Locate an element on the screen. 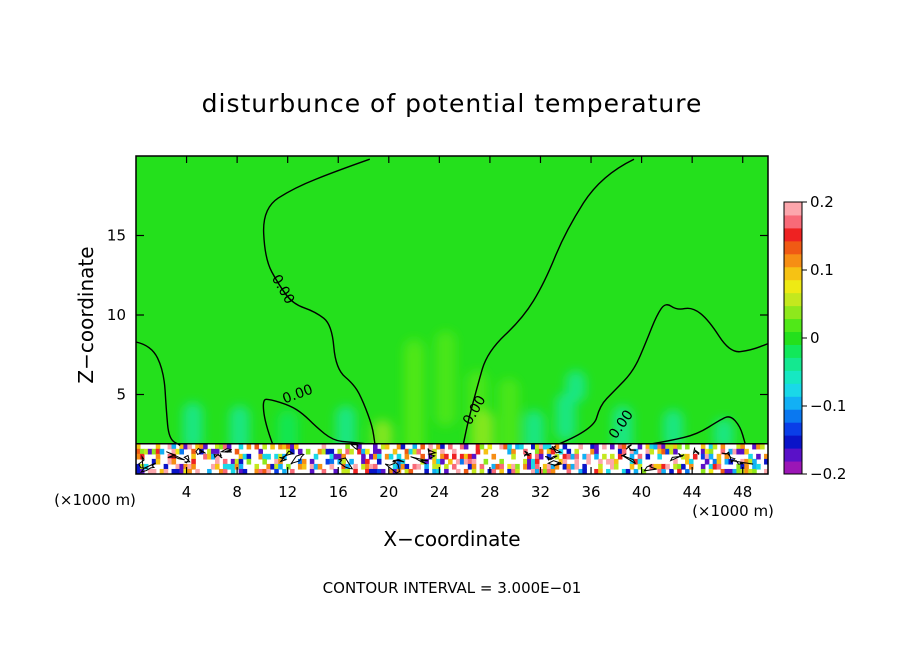 The image size is (904, 654). y-tick-label: 5 is located at coordinates (121, 395).